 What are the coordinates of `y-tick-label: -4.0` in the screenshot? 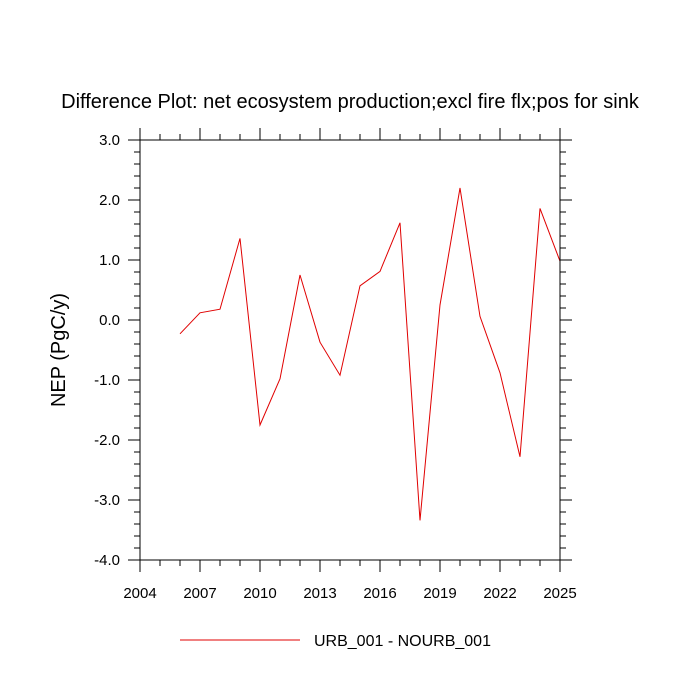 It's located at (107, 560).